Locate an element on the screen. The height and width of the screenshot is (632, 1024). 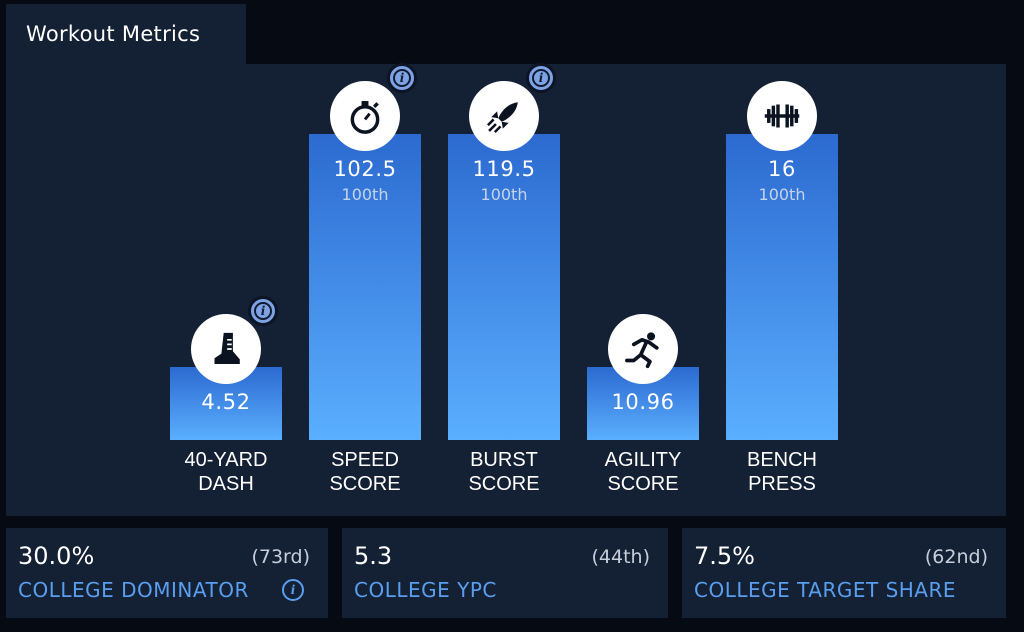
workout-metrics-tab: Workout Metrics is located at coordinates (126, 35).